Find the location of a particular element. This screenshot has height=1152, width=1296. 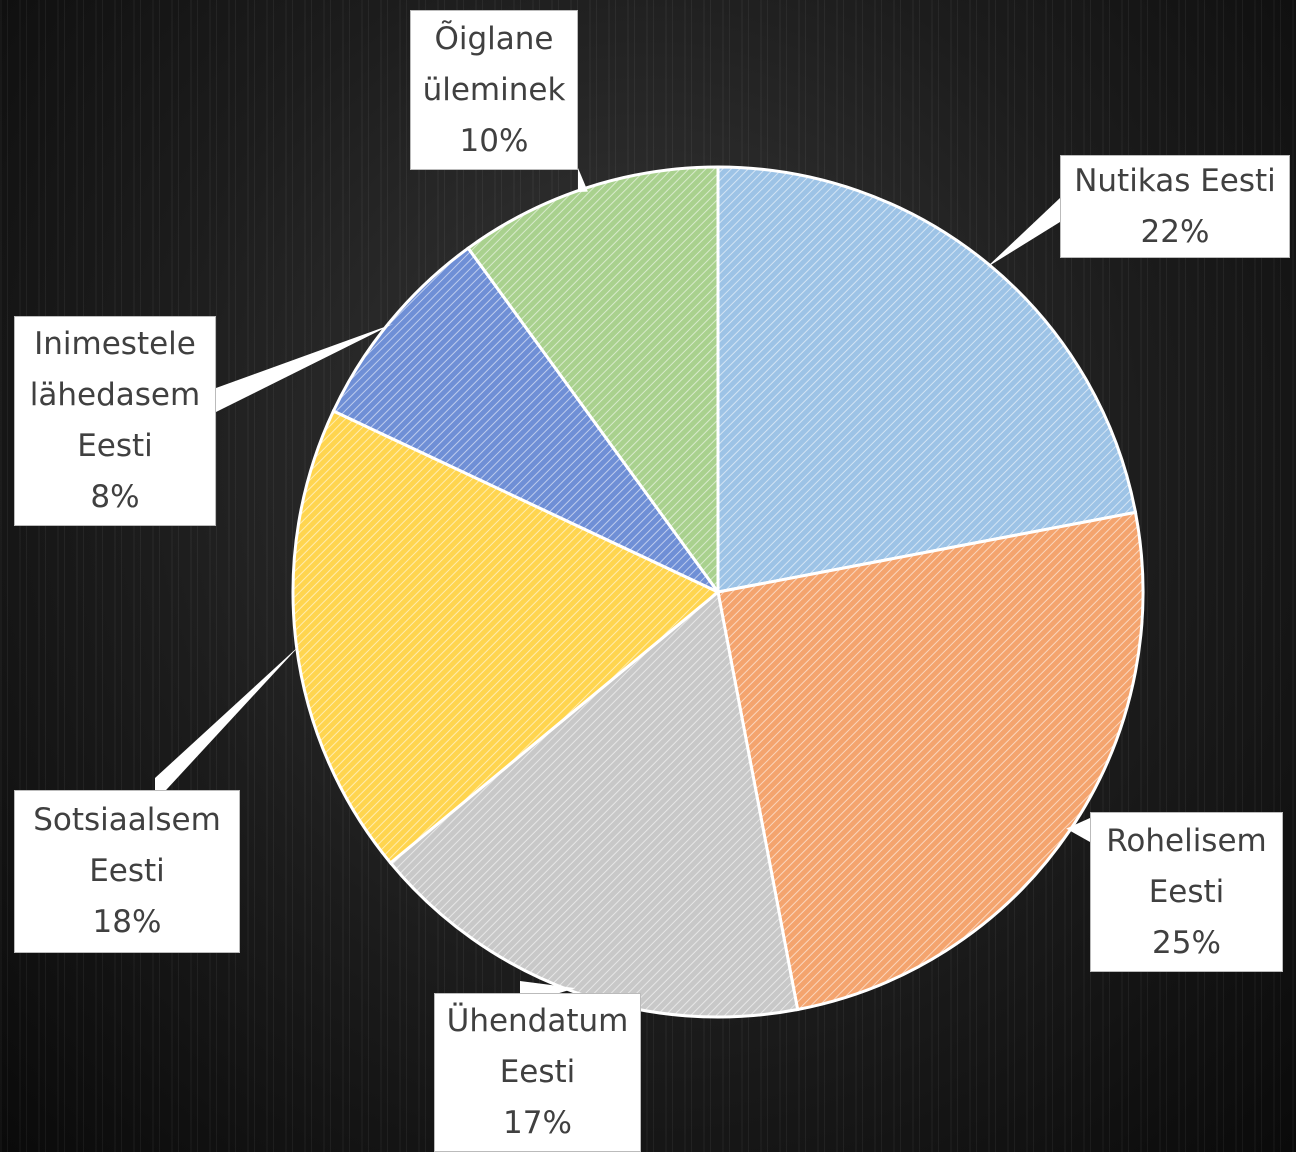

label-name: Rohelisem Eesti is located at coordinates (1186, 866).